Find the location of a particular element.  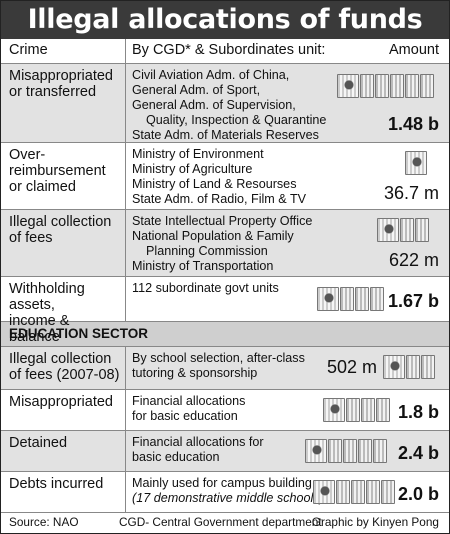

crime-line: Withholding assets, is located at coordinates (47, 297).